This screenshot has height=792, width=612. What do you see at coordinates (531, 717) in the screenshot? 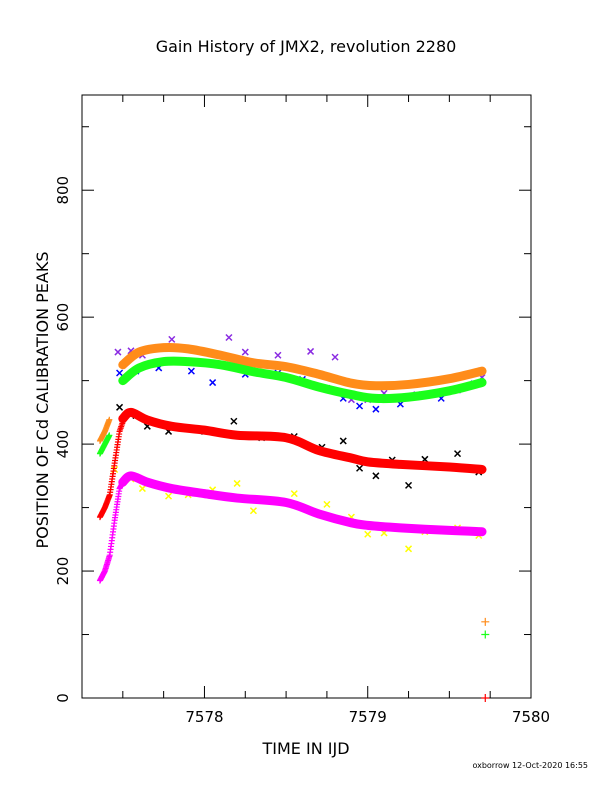
I see `x-tick-label: 7580` at bounding box center [531, 717].